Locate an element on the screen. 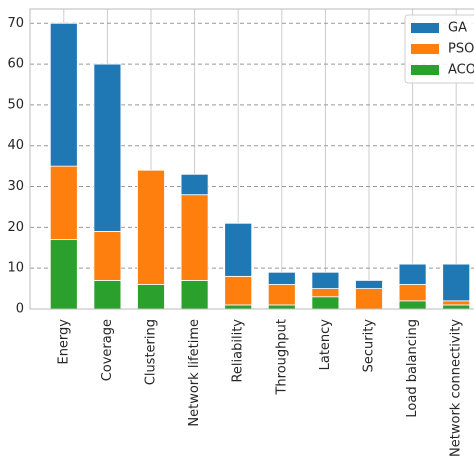 This screenshot has height=474, width=474. y-tick-label: 20 is located at coordinates (15, 227).